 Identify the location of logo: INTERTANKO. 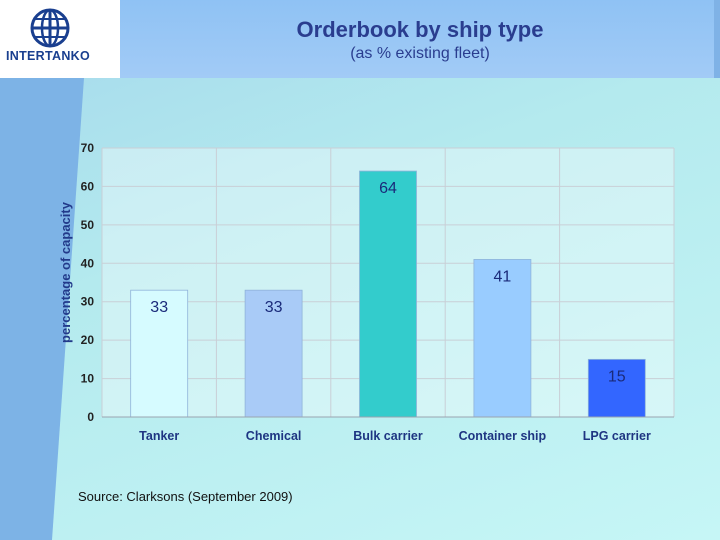
(60, 39).